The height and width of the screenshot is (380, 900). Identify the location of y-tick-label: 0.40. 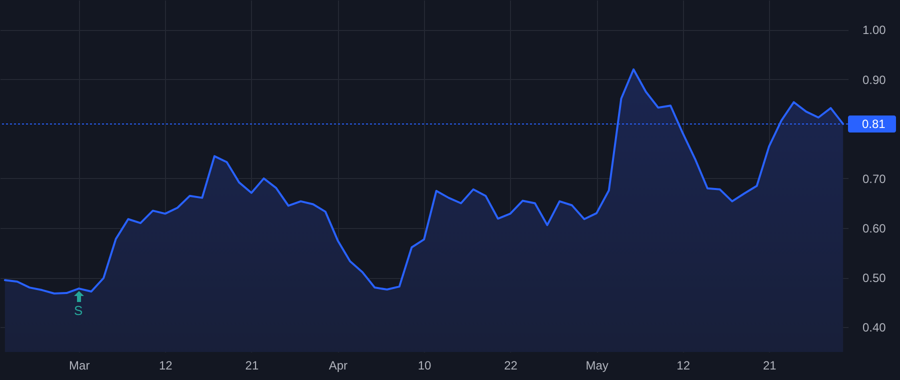
(874, 327).